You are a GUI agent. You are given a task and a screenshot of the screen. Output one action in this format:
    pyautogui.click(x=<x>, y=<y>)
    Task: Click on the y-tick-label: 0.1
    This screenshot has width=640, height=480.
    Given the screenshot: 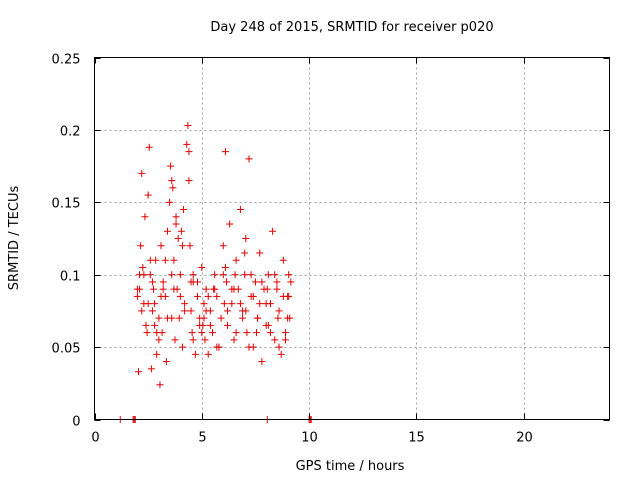 What is the action you would take?
    pyautogui.click(x=70, y=277)
    